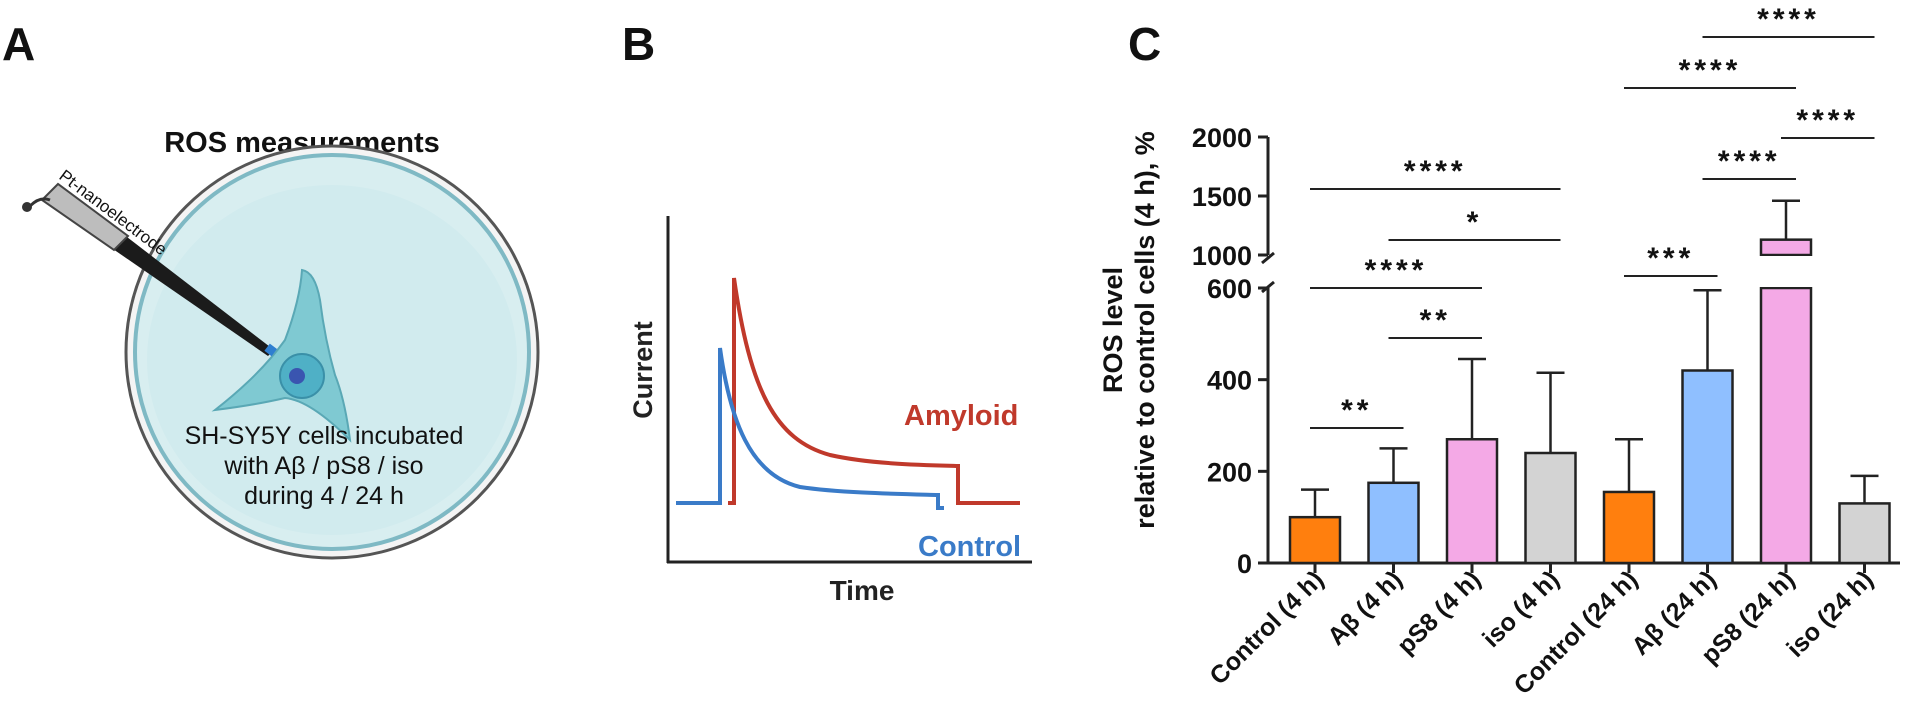  I want to click on significance-label: *, so click(1475, 222).